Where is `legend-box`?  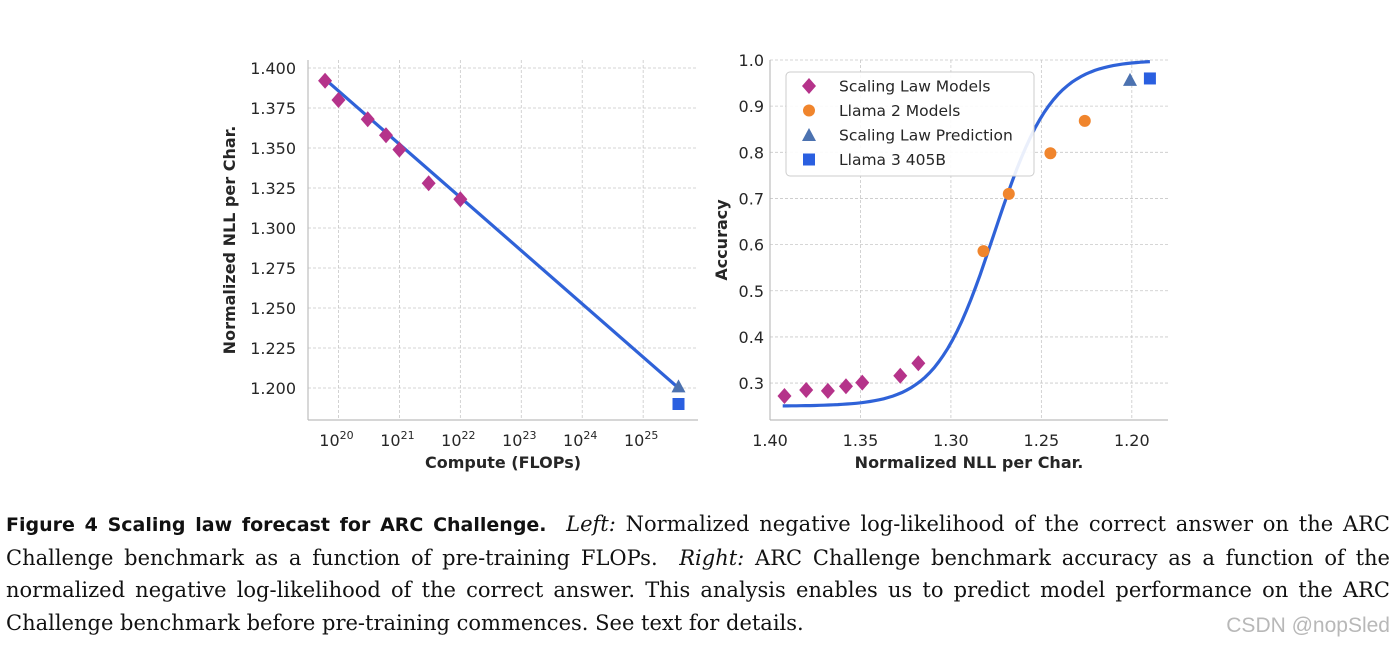 legend-box is located at coordinates (910, 124).